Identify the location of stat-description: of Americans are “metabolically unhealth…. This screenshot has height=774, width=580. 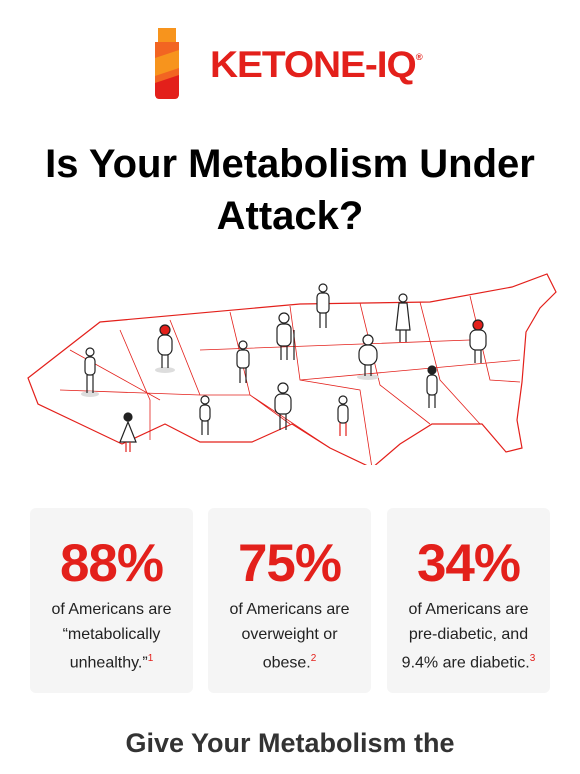
(112, 637).